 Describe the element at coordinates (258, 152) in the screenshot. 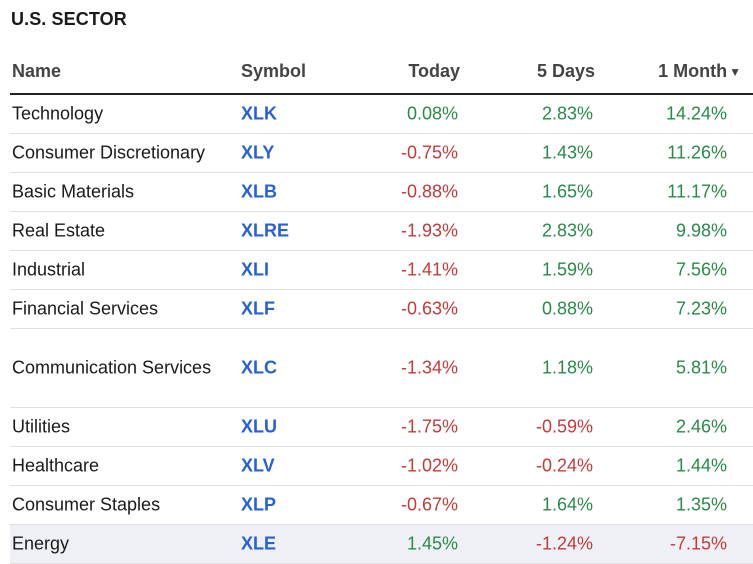

I see `sector-symbol-link: XLY` at that location.